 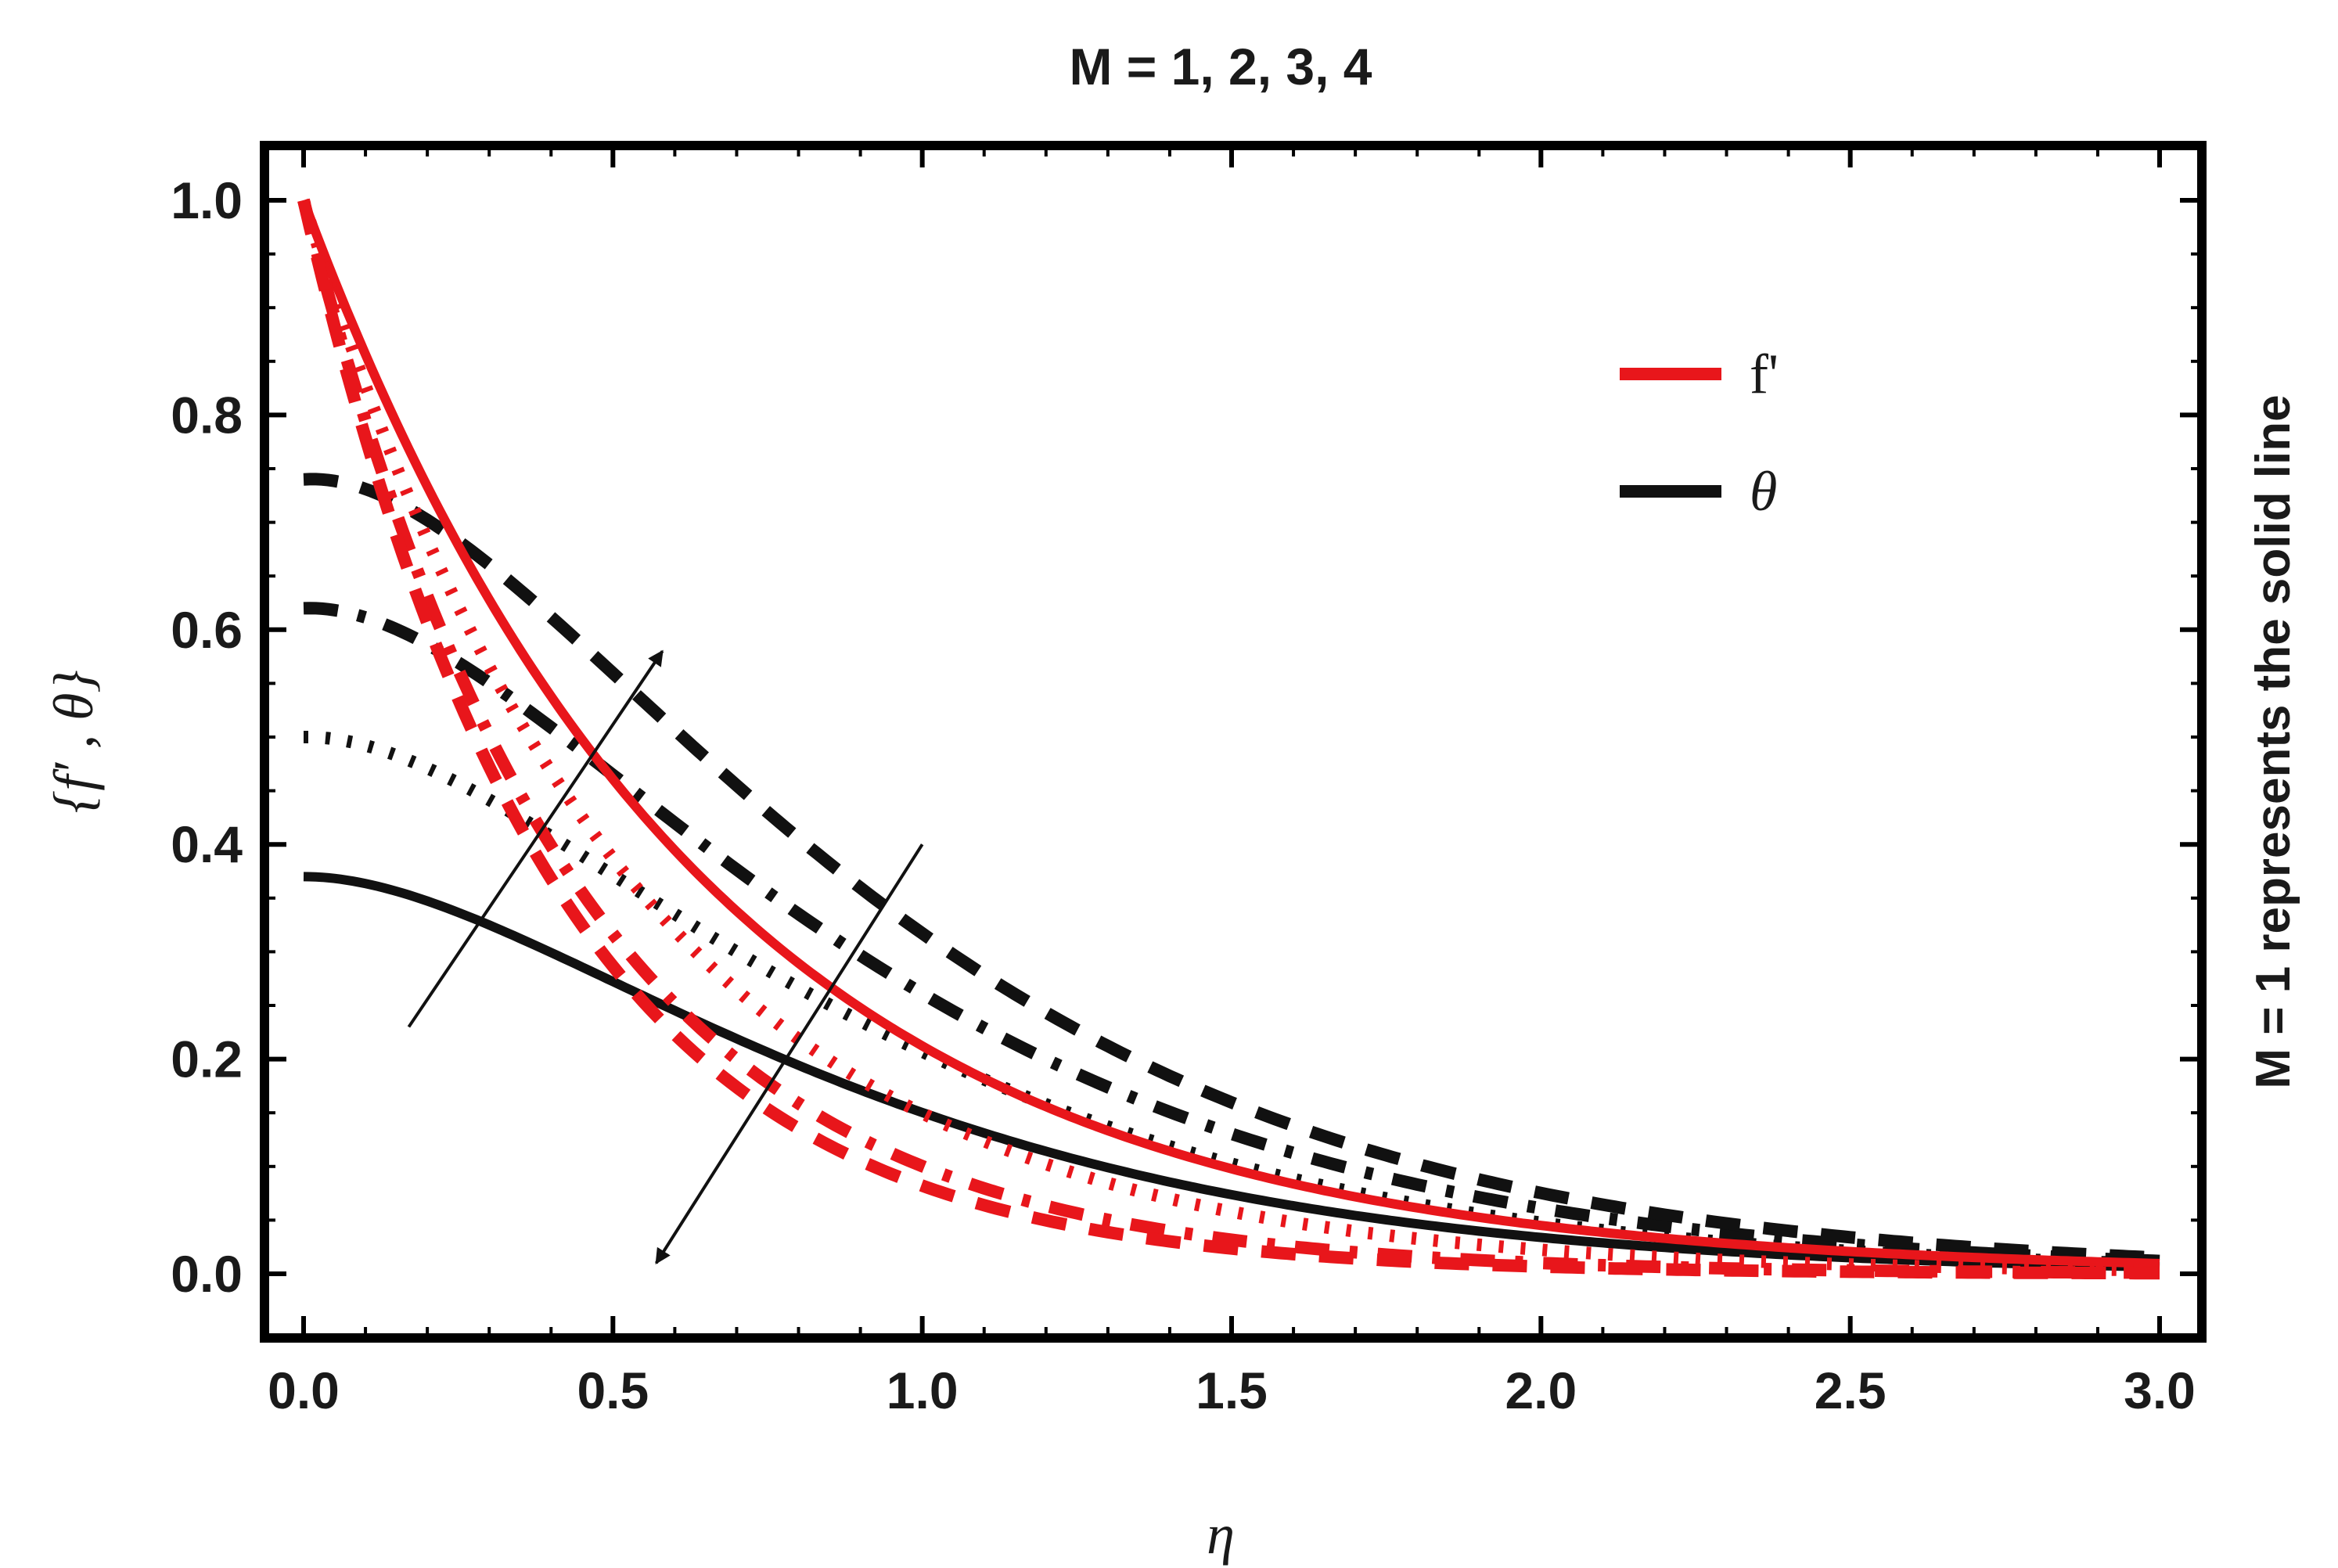 I want to click on x-tick-label: 0.0, so click(x=304, y=1390).